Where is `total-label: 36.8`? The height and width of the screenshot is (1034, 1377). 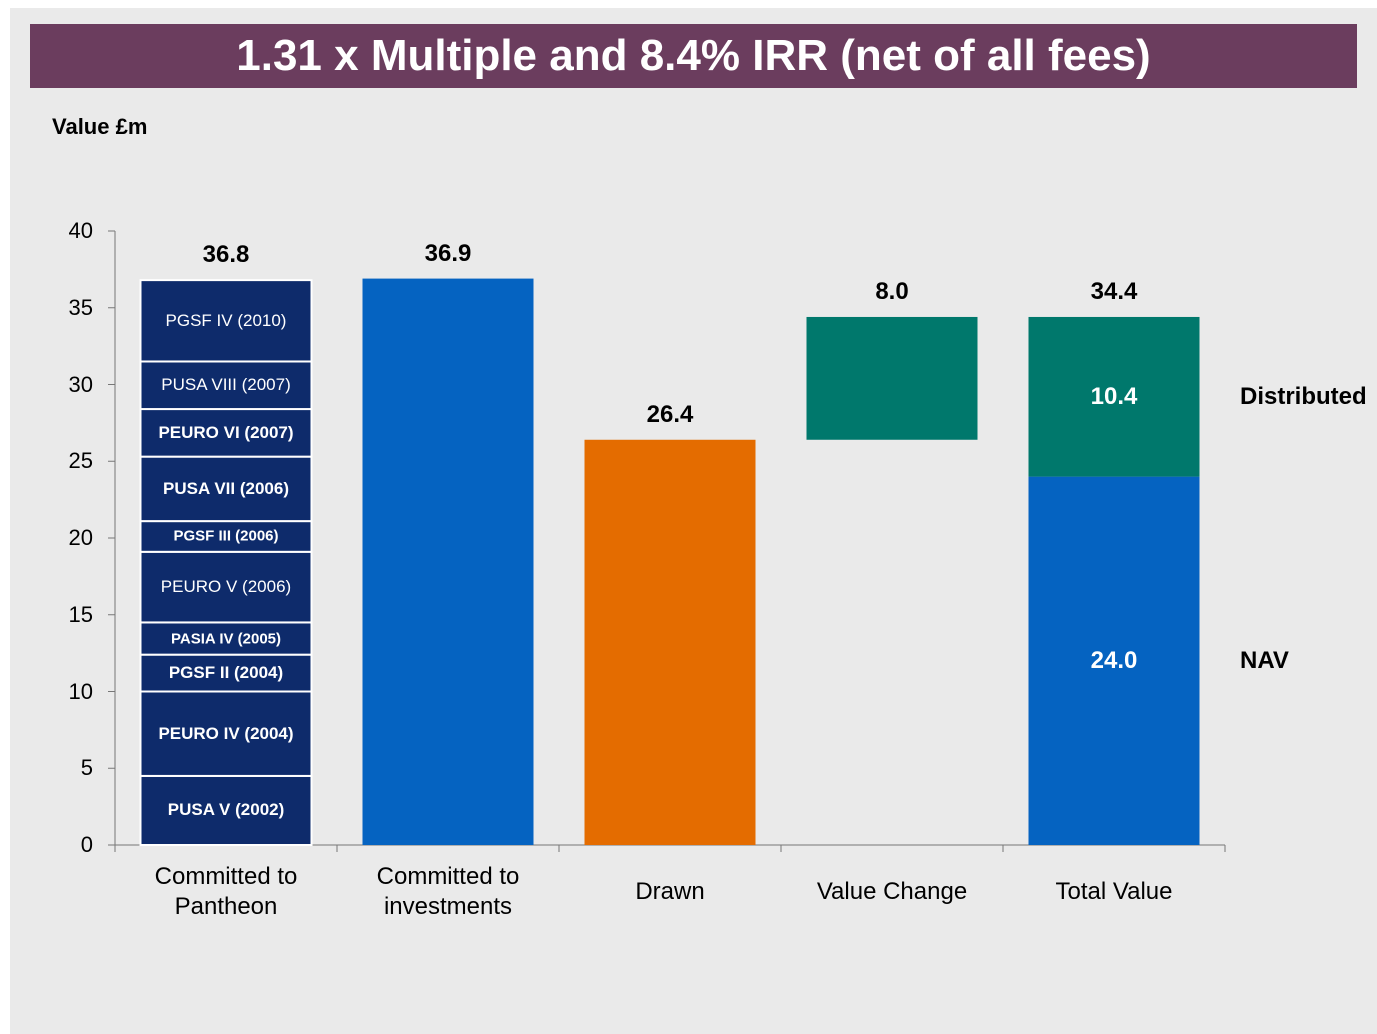
total-label: 36.8 is located at coordinates (226, 255).